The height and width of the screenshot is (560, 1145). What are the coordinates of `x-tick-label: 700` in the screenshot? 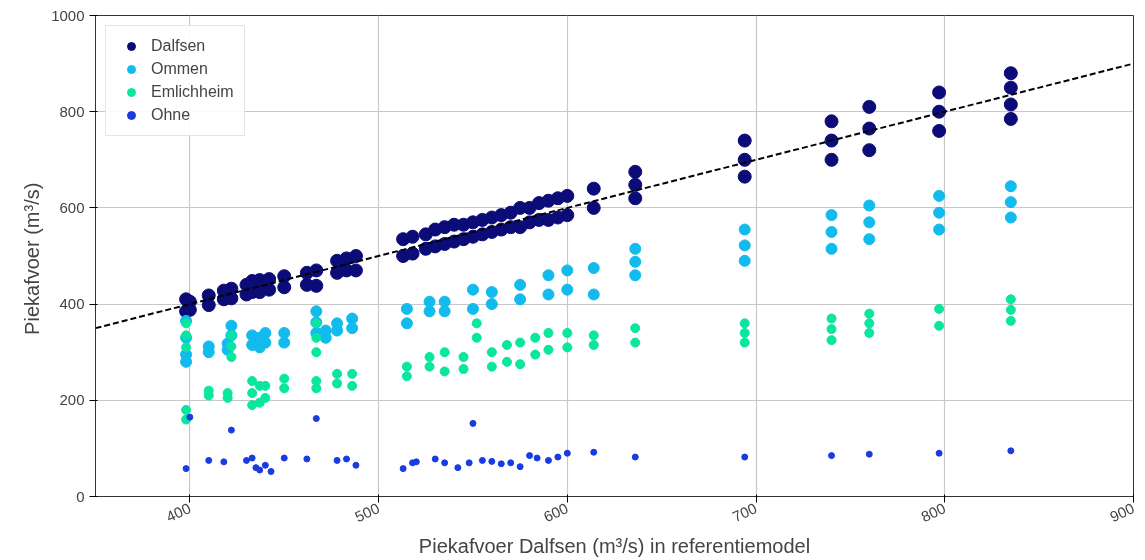 It's located at (744, 512).